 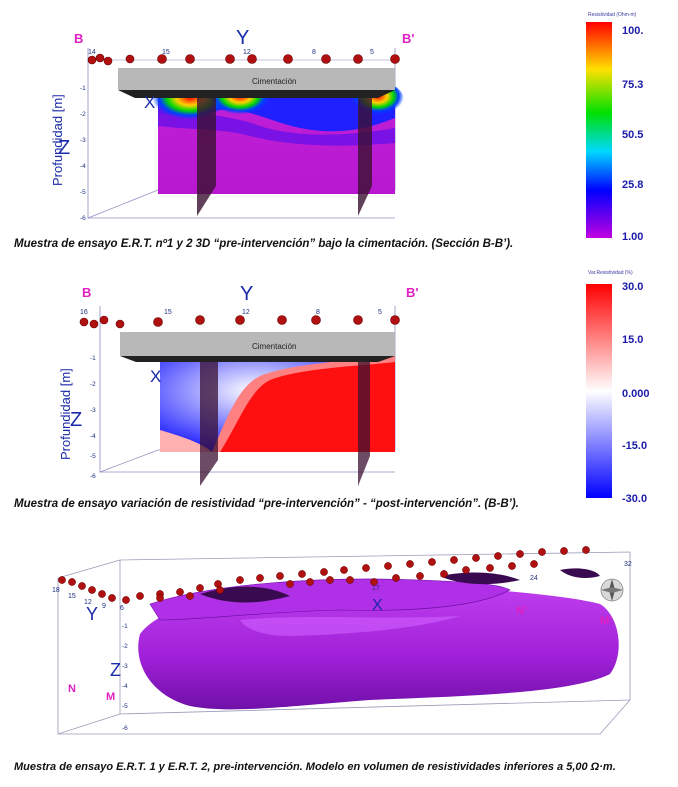 I want to click on electrode-cloud, so click(x=324, y=575).